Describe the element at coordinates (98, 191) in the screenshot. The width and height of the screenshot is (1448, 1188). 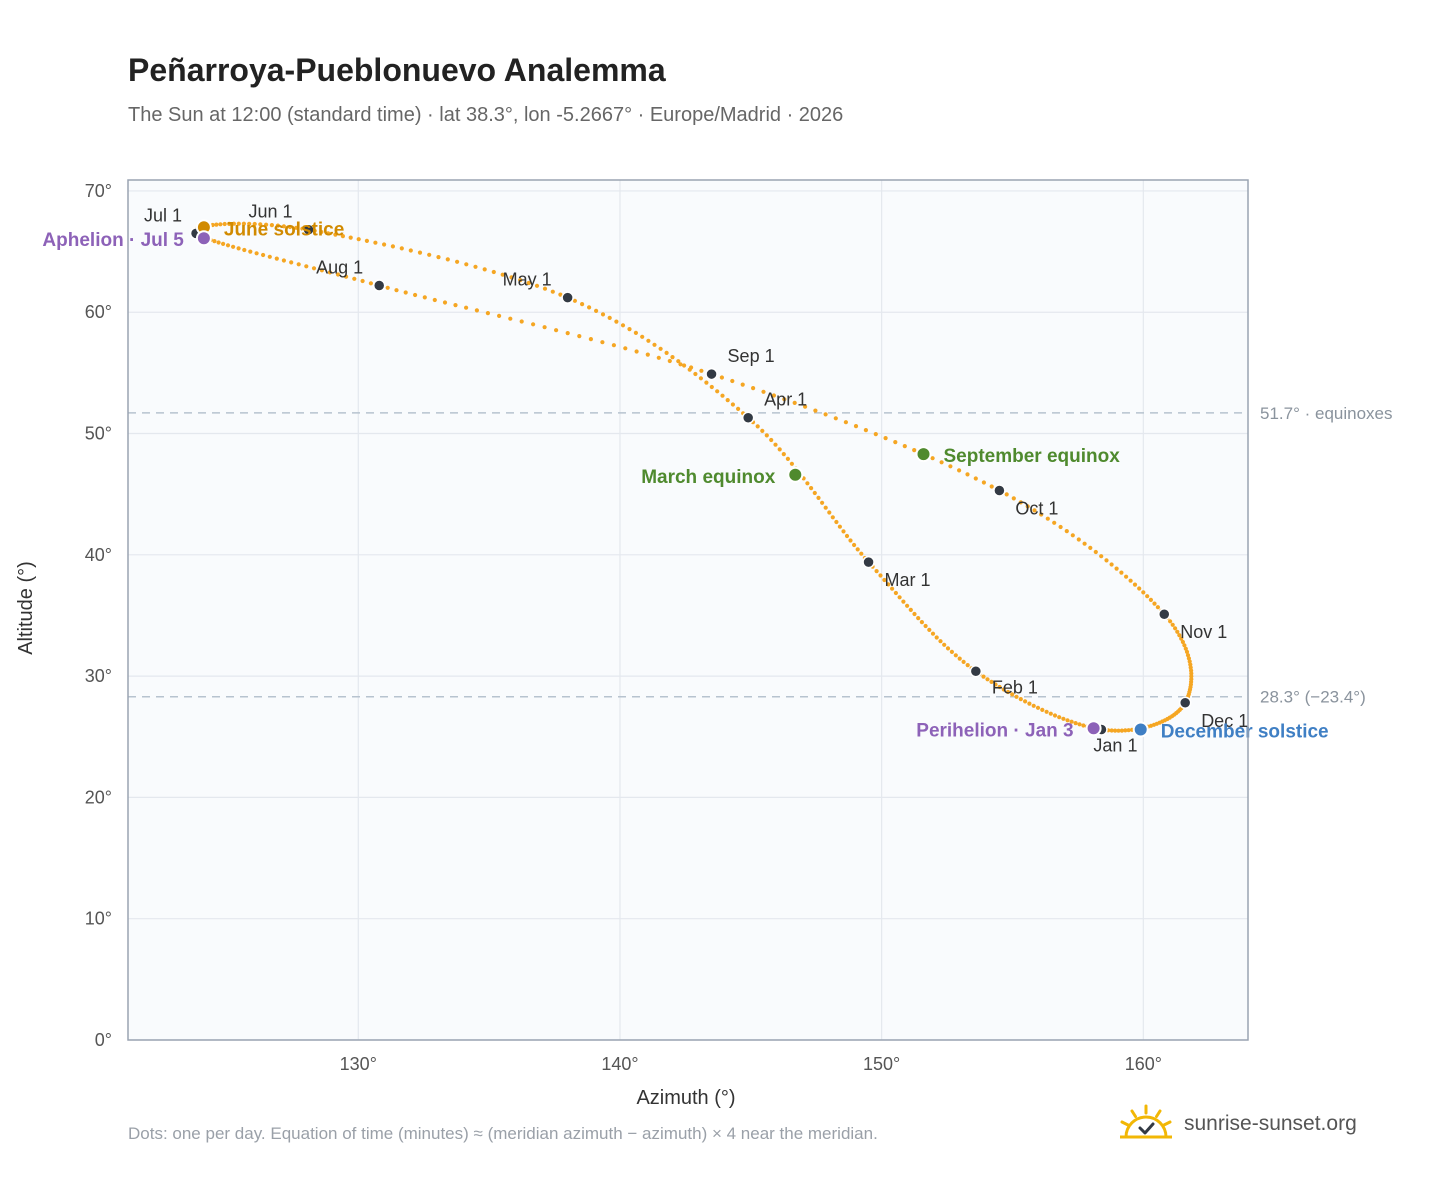
I see `y-tick-label: 70°` at that location.